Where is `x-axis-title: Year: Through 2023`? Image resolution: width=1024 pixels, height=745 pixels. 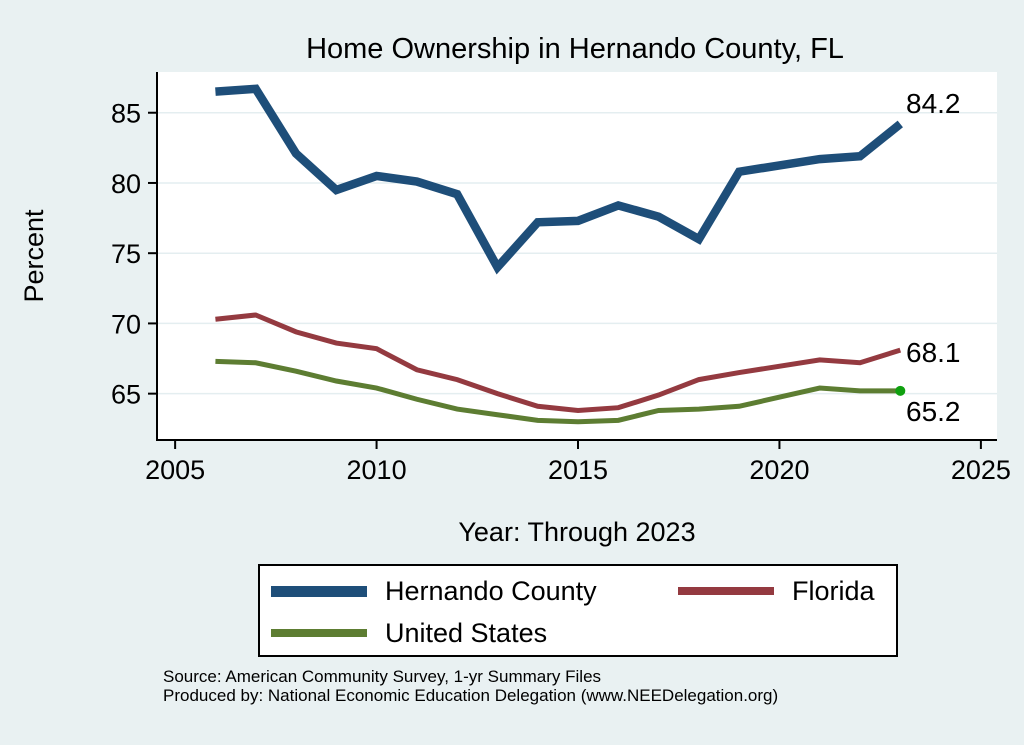
x-axis-title: Year: Through 2023 is located at coordinates (576, 532).